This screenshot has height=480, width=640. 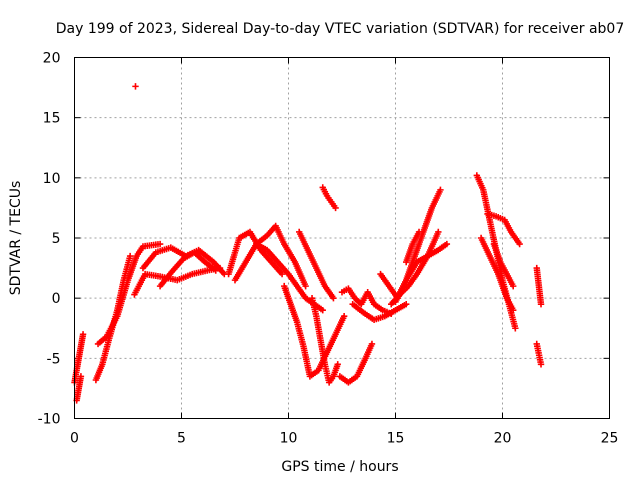 I want to click on series-trace-k, so click(x=314, y=331).